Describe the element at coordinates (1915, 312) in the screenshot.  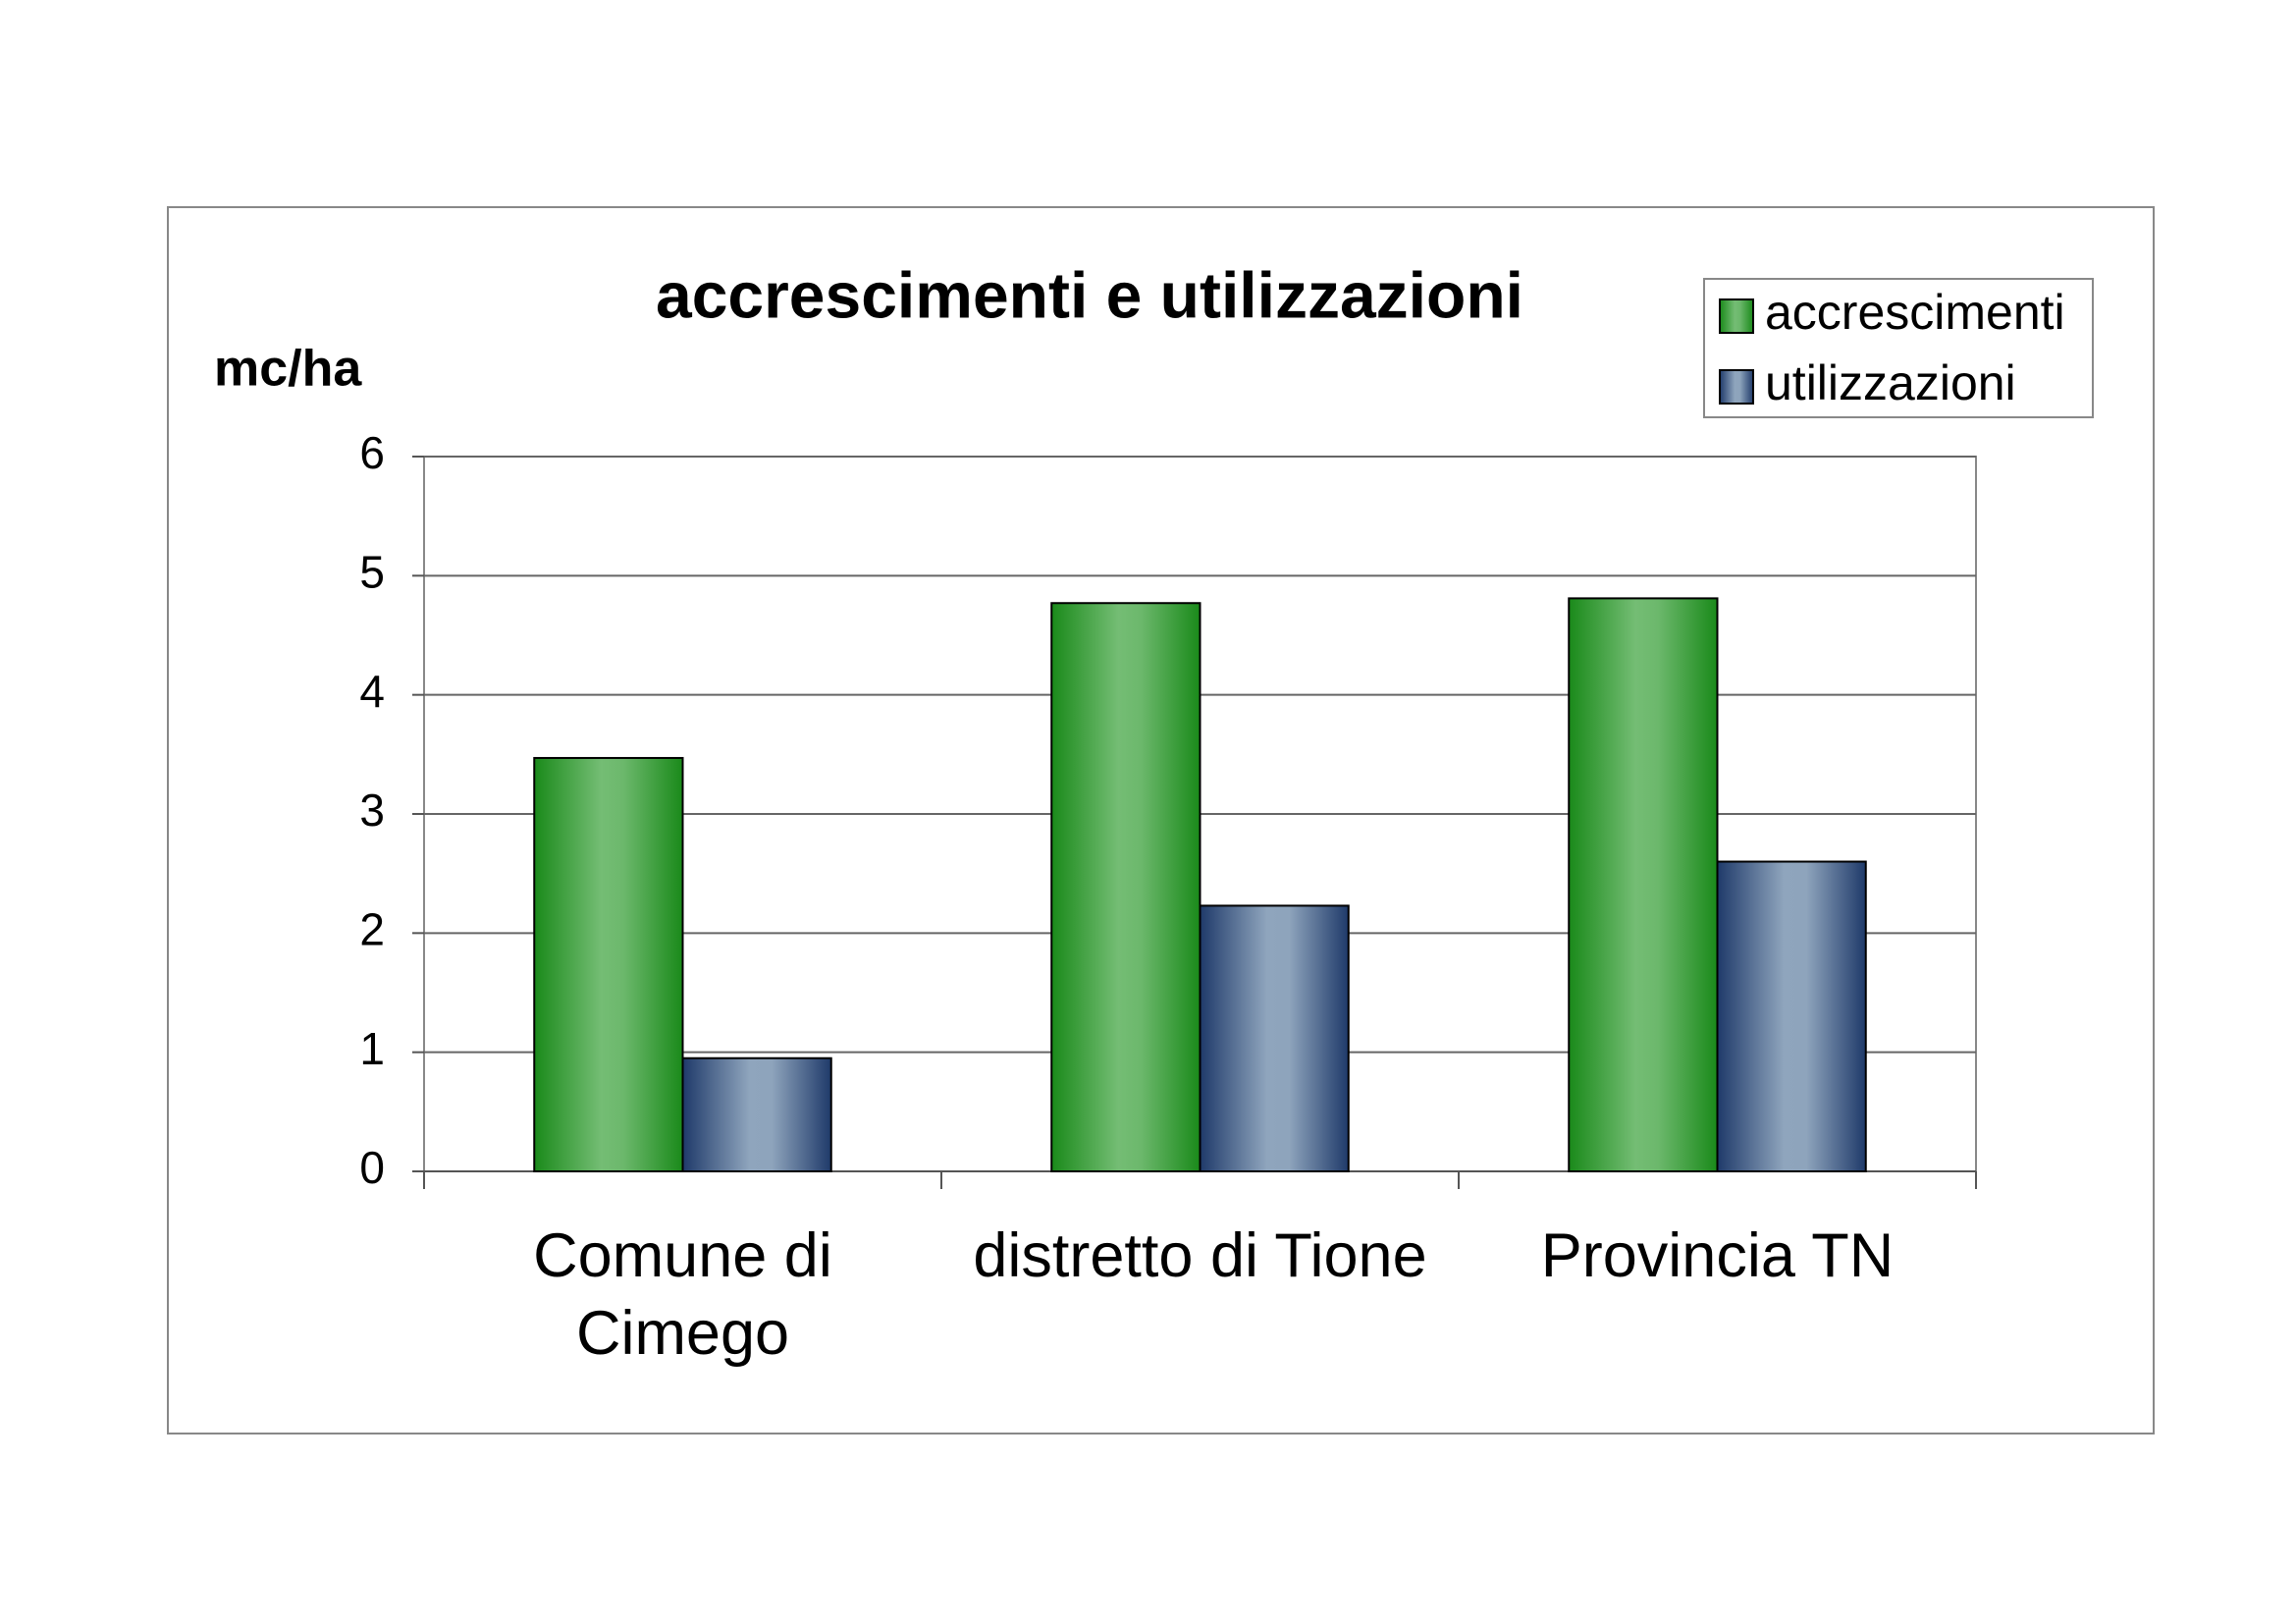
I see `legend-label: accrescimenti` at that location.